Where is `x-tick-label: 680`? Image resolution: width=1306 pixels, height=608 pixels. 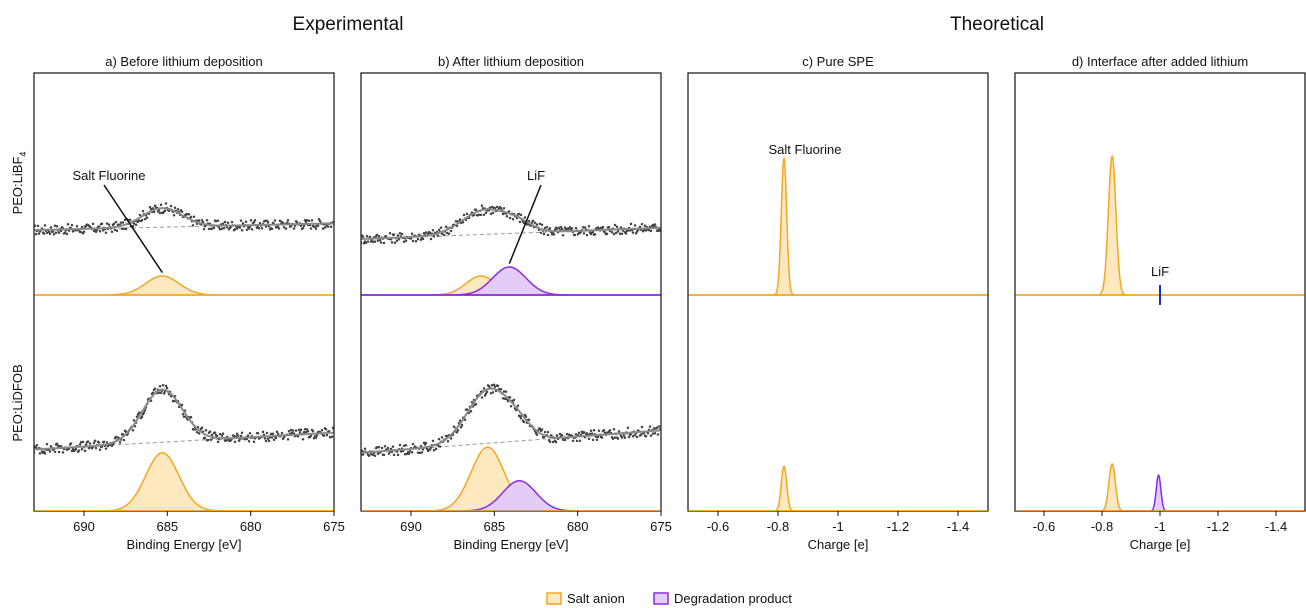 x-tick-label: 680 is located at coordinates (251, 526).